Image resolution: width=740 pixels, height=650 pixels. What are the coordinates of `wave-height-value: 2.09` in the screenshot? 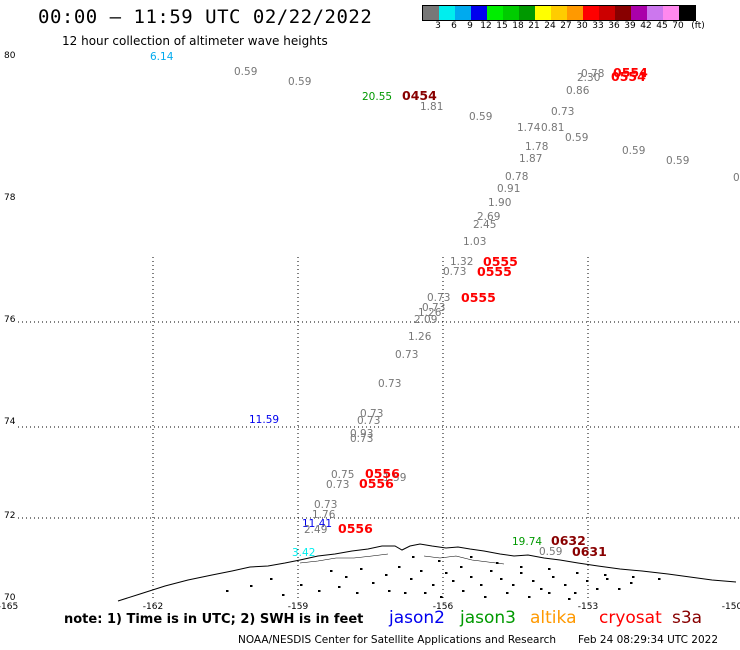 It's located at (425, 320).